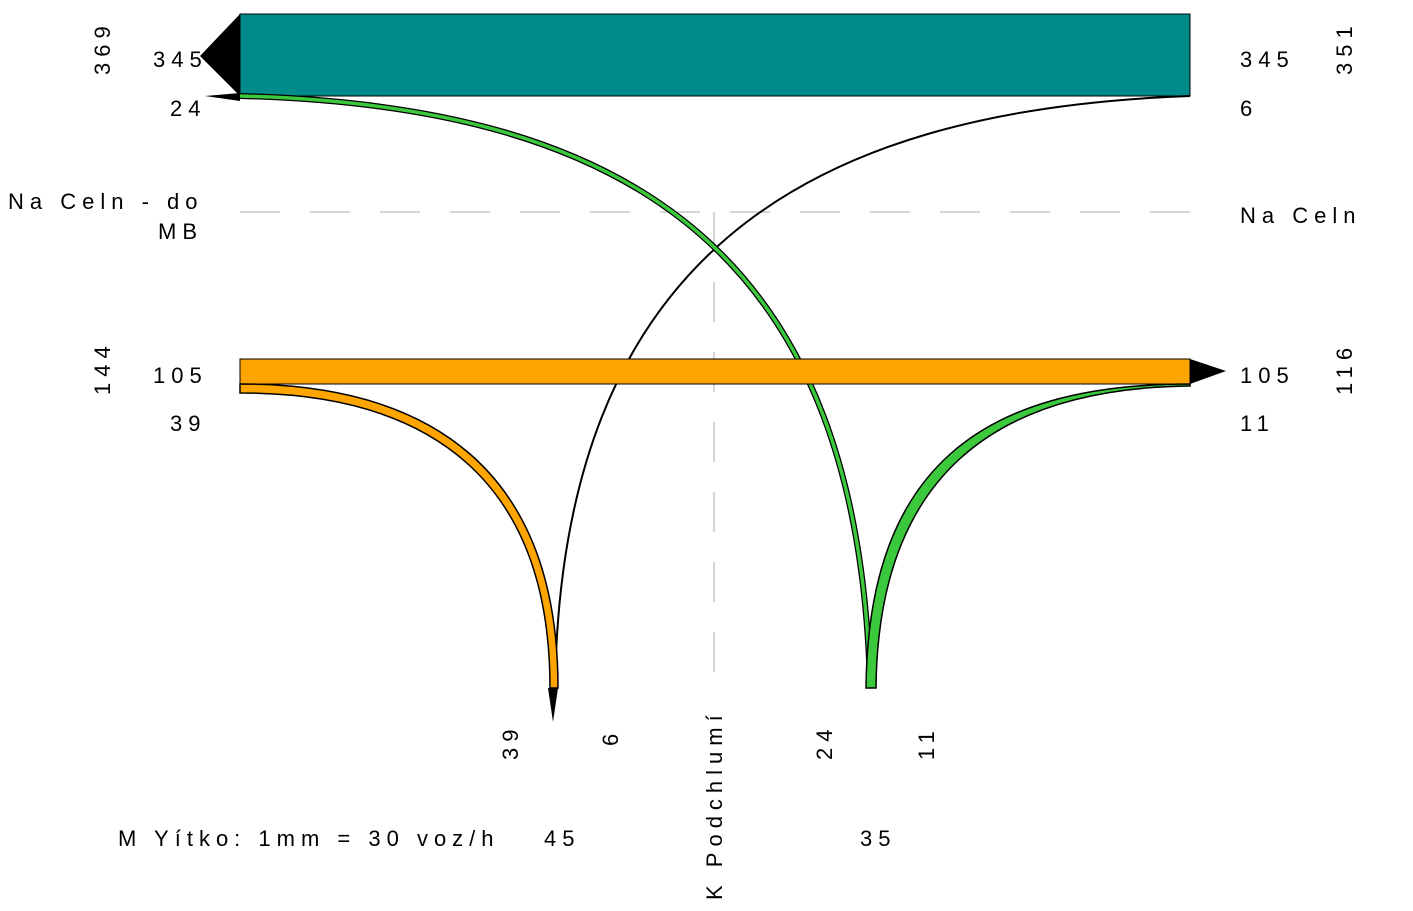 This screenshot has height=911, width=1413. I want to click on west-bottom-total-label: 144, so click(102, 367).